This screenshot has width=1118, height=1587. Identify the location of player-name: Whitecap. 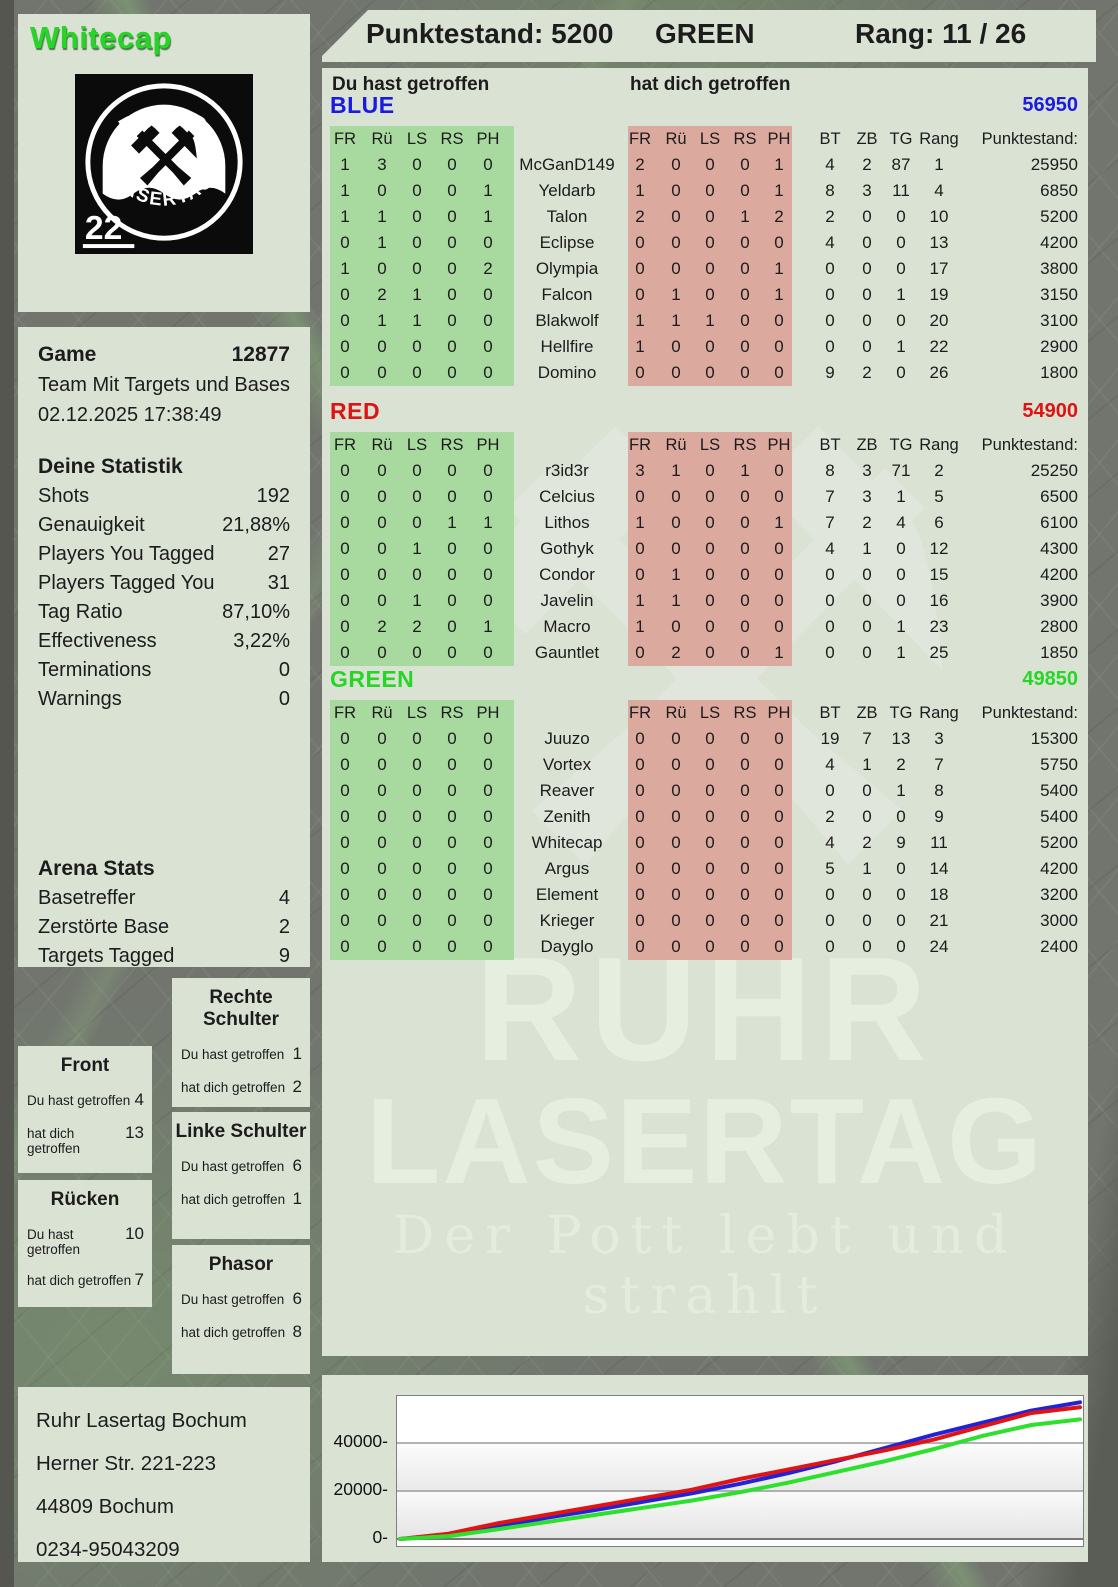
(101, 37).